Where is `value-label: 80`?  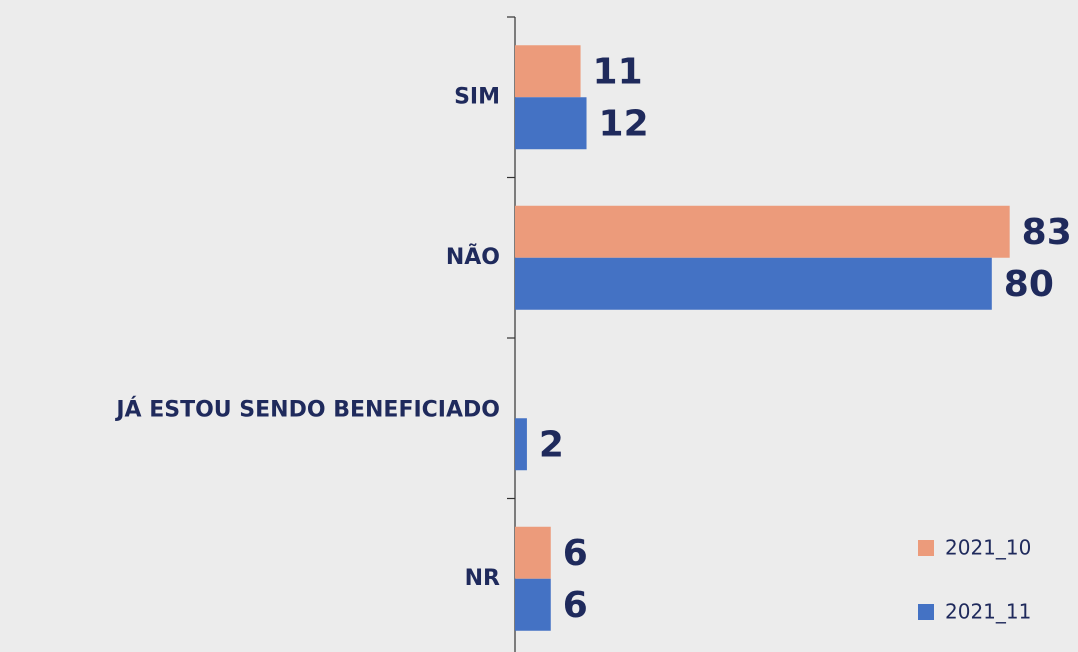
value-label: 80 is located at coordinates (1029, 284).